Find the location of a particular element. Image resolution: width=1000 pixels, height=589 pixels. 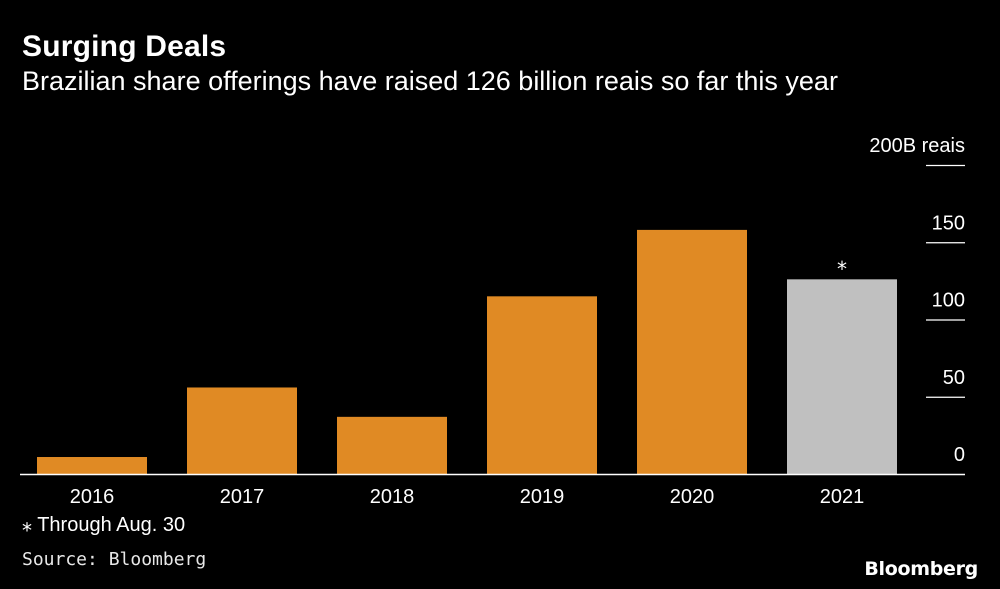

chart-title: Surging Deals is located at coordinates (124, 46).